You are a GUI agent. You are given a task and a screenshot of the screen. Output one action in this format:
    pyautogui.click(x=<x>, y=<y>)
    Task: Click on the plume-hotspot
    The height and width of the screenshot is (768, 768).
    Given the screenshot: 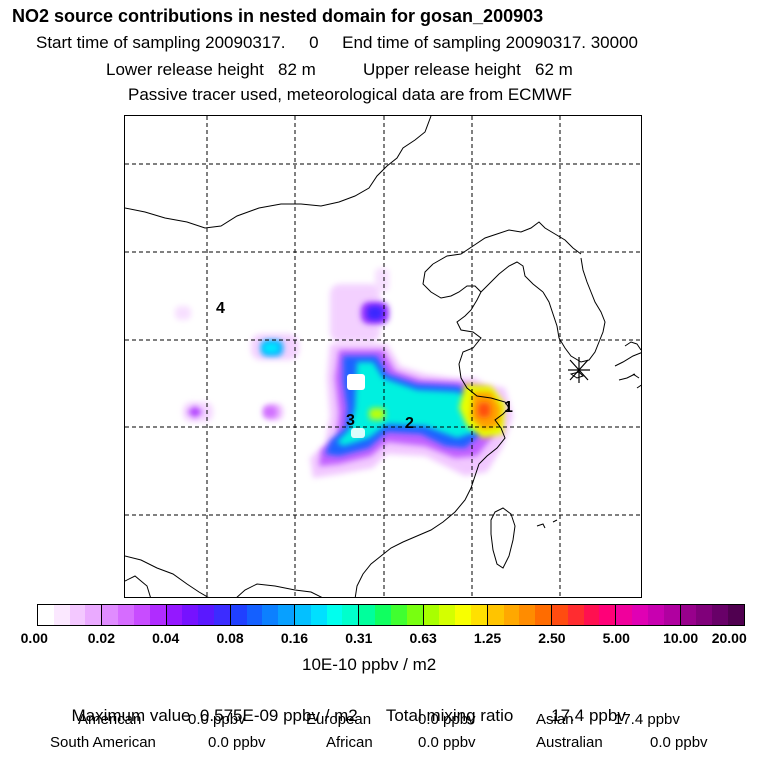 What is the action you would take?
    pyautogui.click(x=486, y=411)
    